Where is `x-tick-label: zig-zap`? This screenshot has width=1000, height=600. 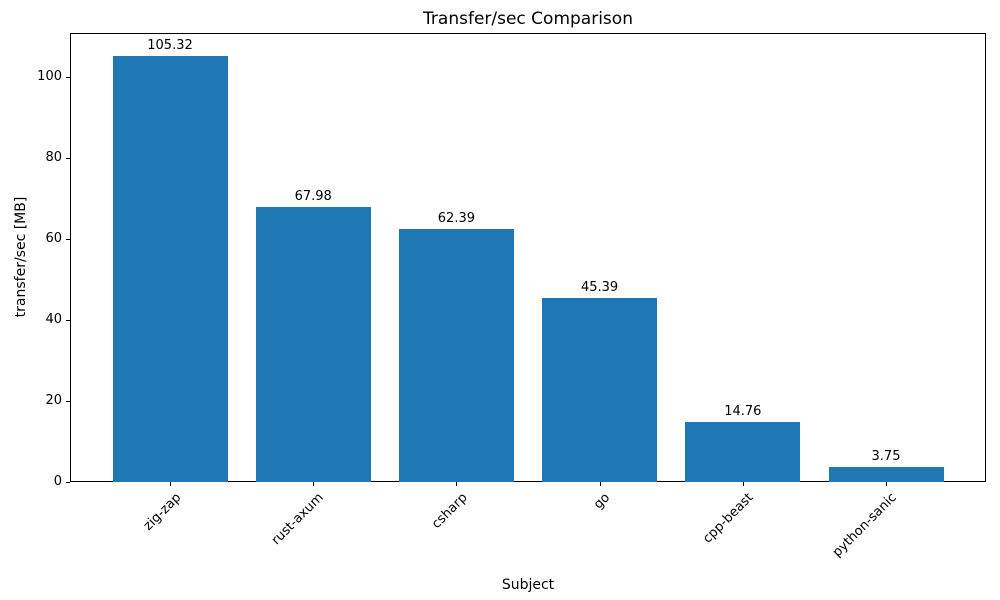 x-tick-label: zig-zap is located at coordinates (162, 512).